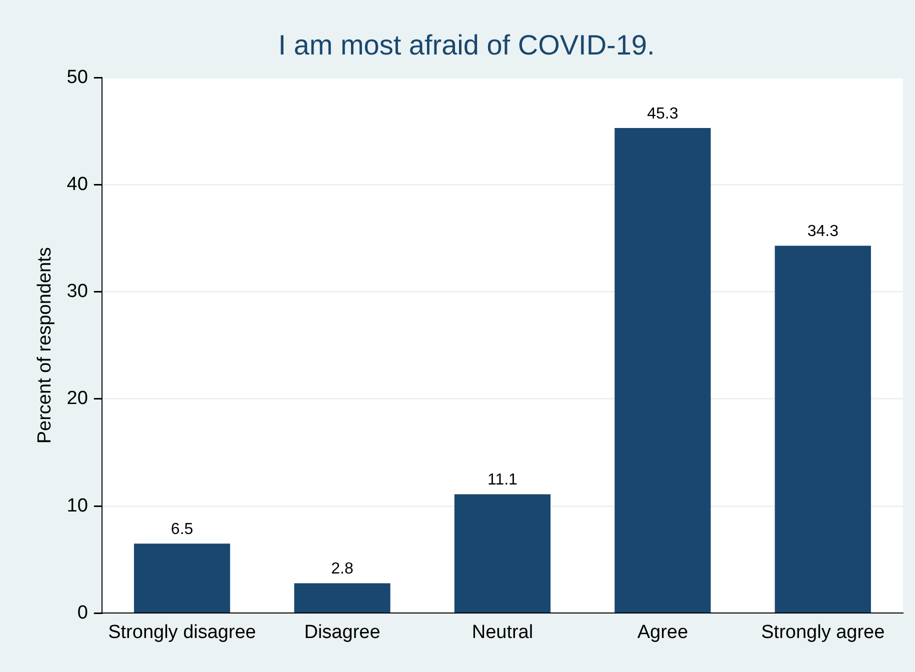 The width and height of the screenshot is (915, 672). What do you see at coordinates (77, 77) in the screenshot?
I see `y-tick-label: 50` at bounding box center [77, 77].